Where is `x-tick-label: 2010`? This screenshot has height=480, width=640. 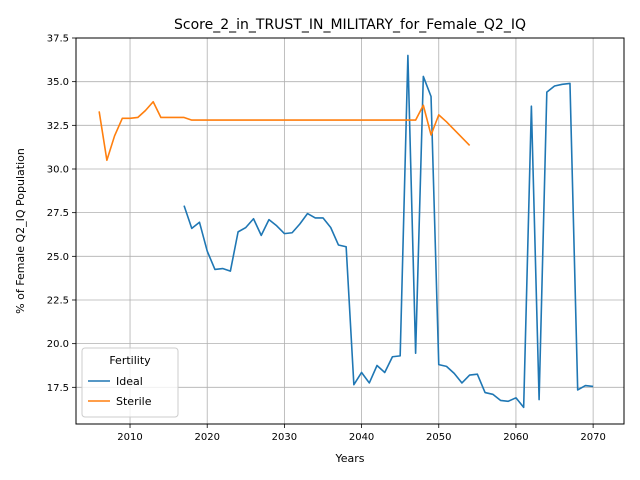
x-tick-label: 2010 is located at coordinates (129, 437).